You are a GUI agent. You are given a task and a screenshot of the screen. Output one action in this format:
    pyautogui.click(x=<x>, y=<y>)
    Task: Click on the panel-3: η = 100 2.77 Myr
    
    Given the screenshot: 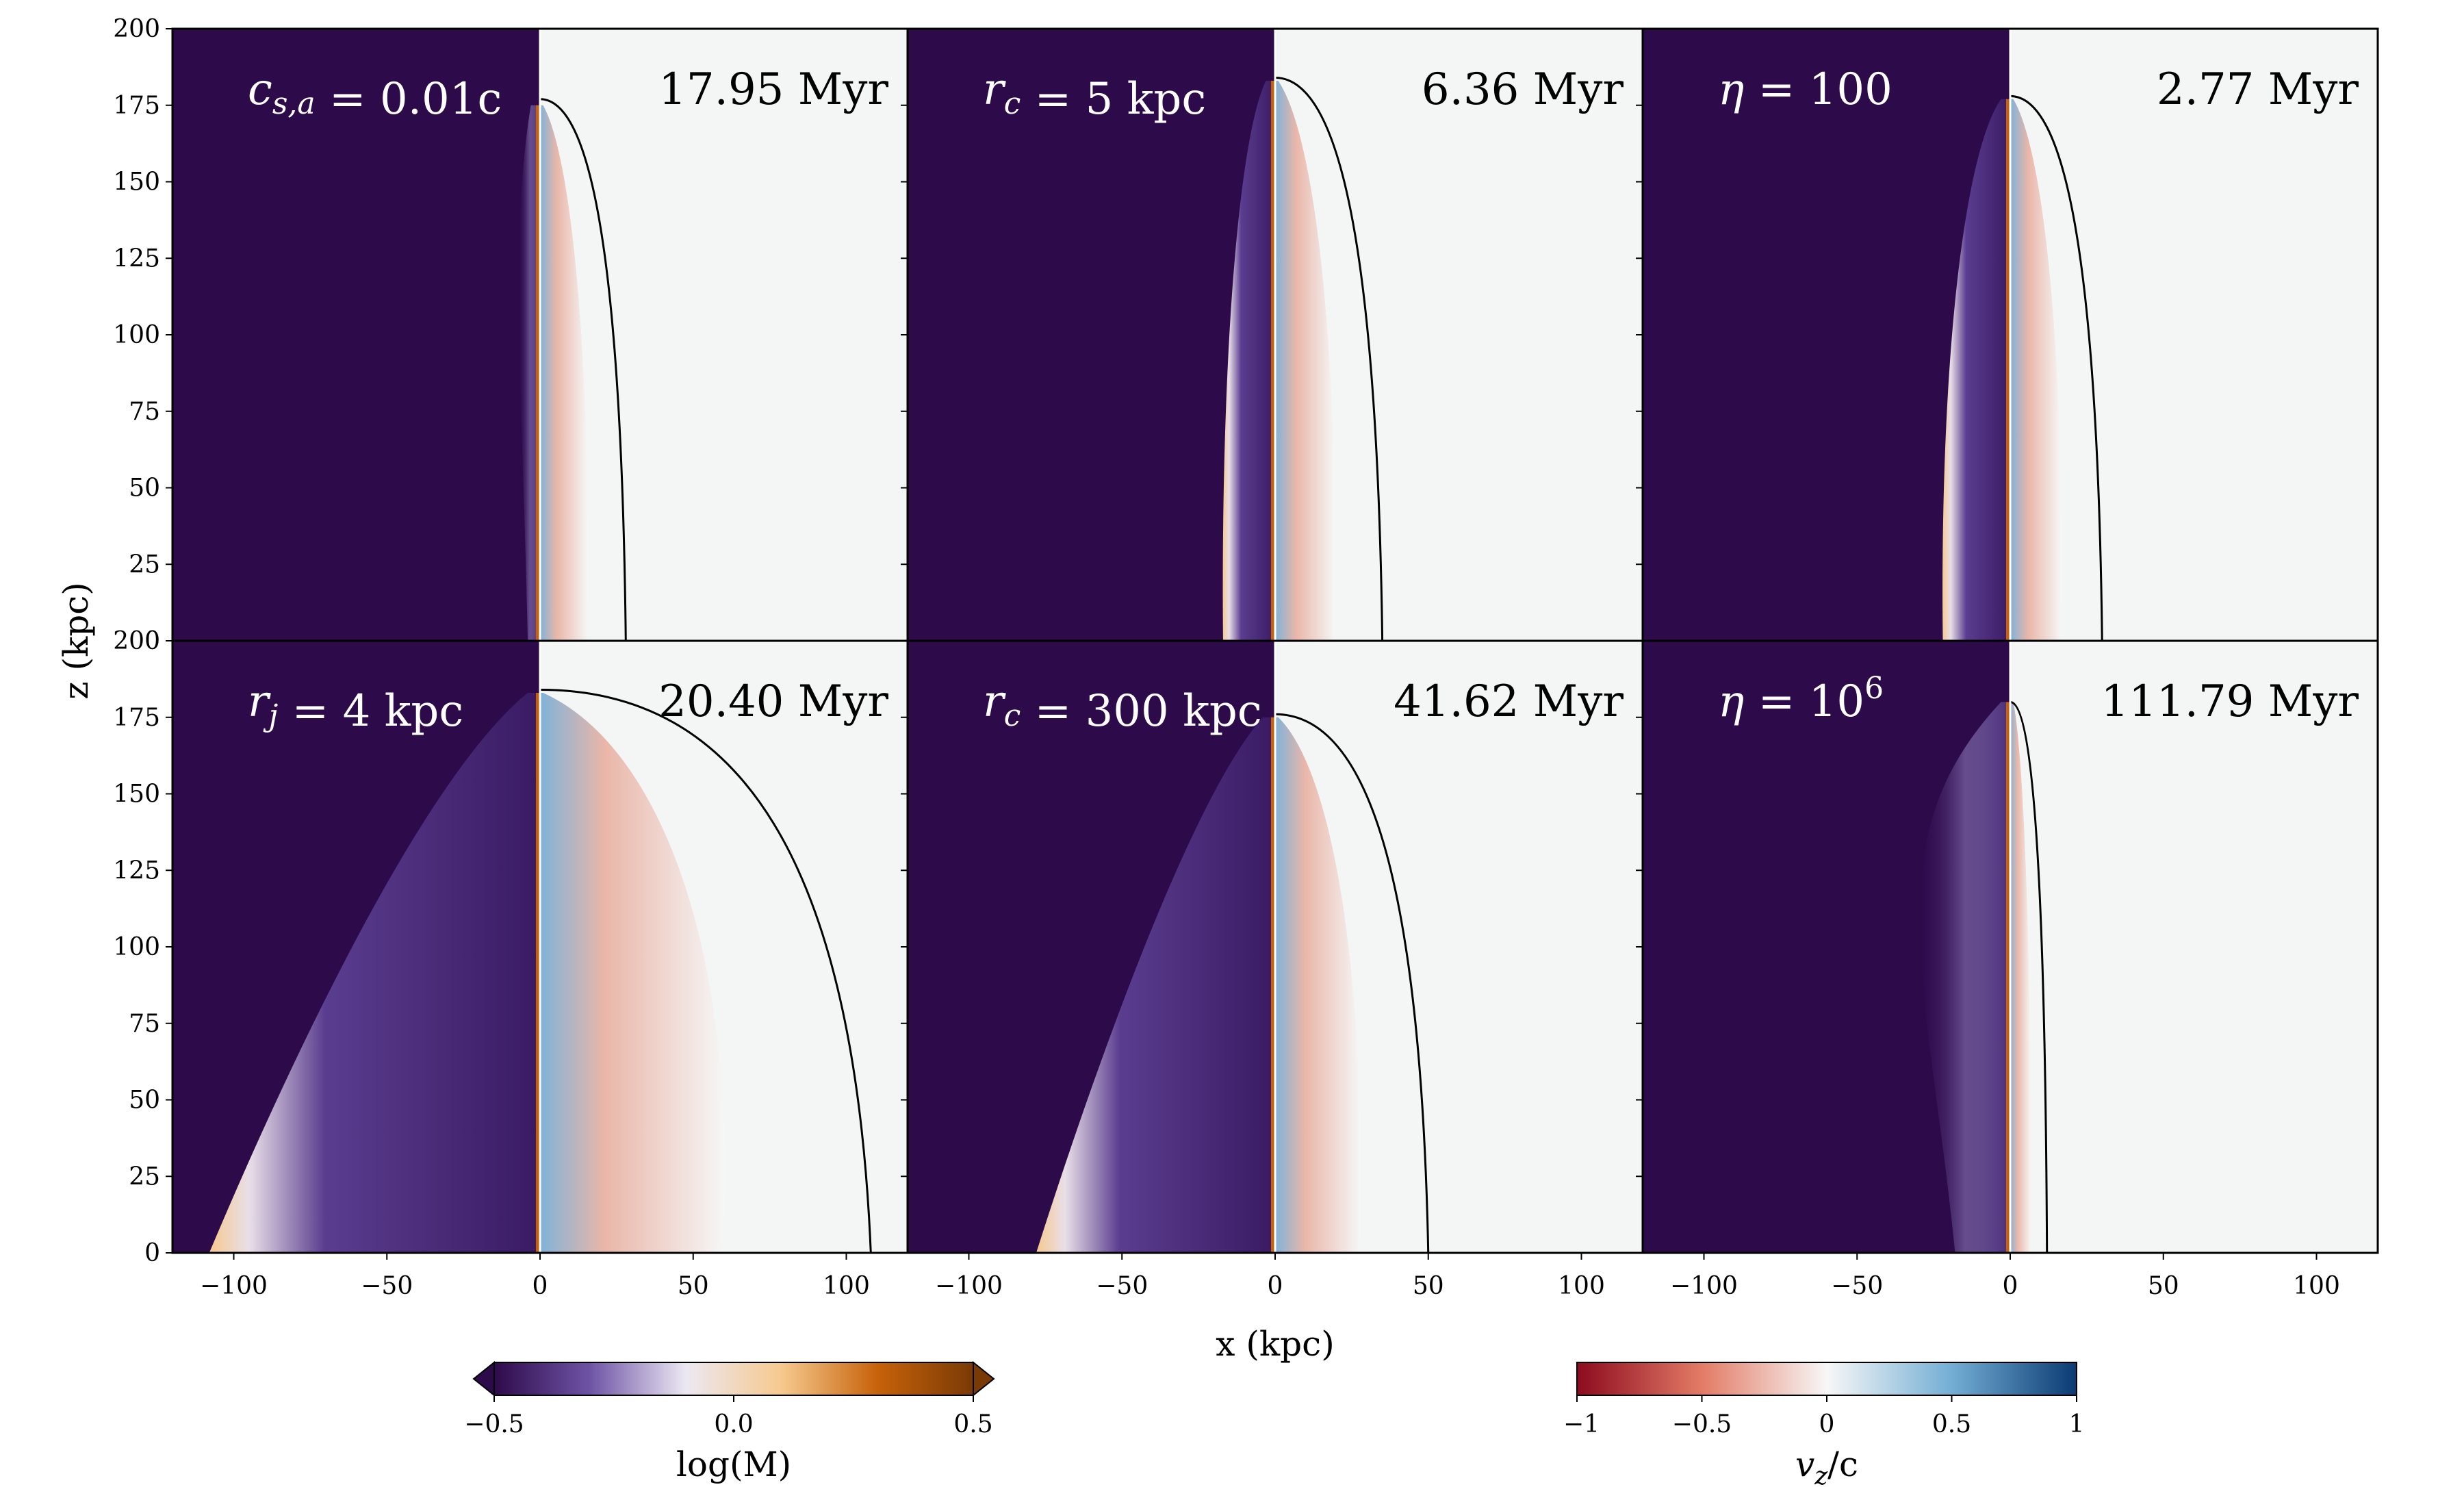 What is the action you would take?
    pyautogui.click(x=2010, y=334)
    